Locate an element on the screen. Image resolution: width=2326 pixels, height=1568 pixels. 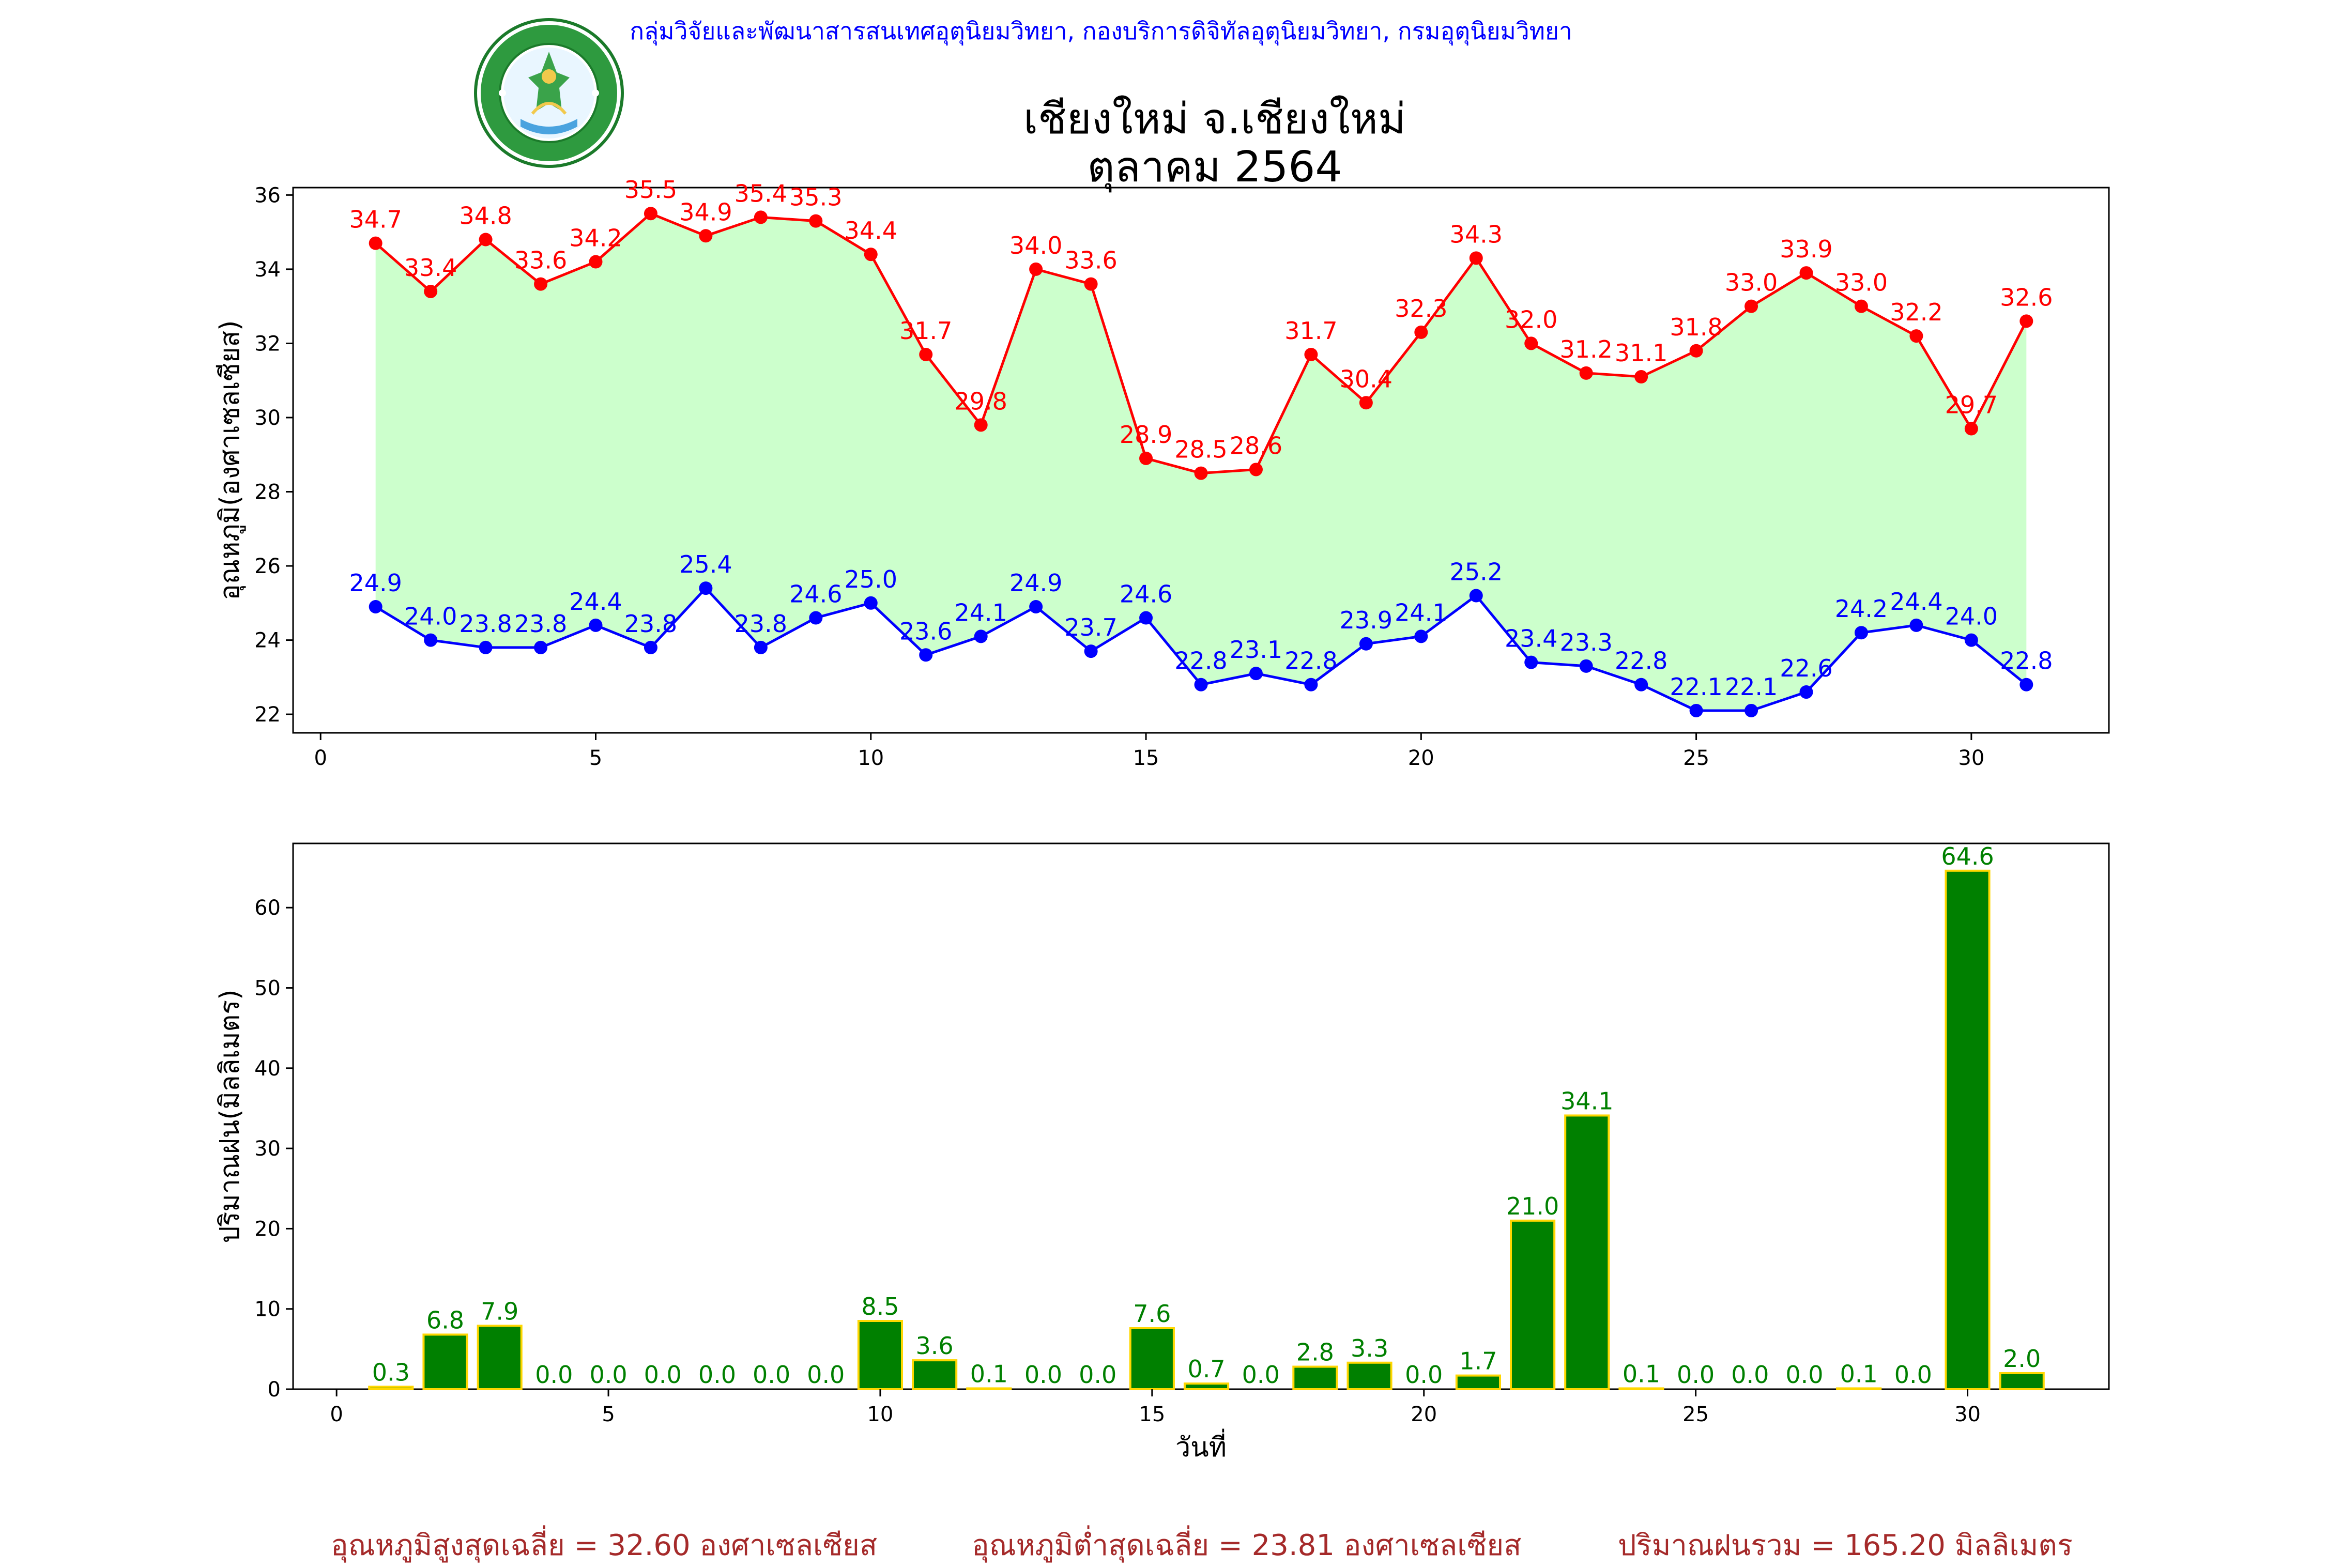
max-temperature-label: 33.4 is located at coordinates (430, 268).